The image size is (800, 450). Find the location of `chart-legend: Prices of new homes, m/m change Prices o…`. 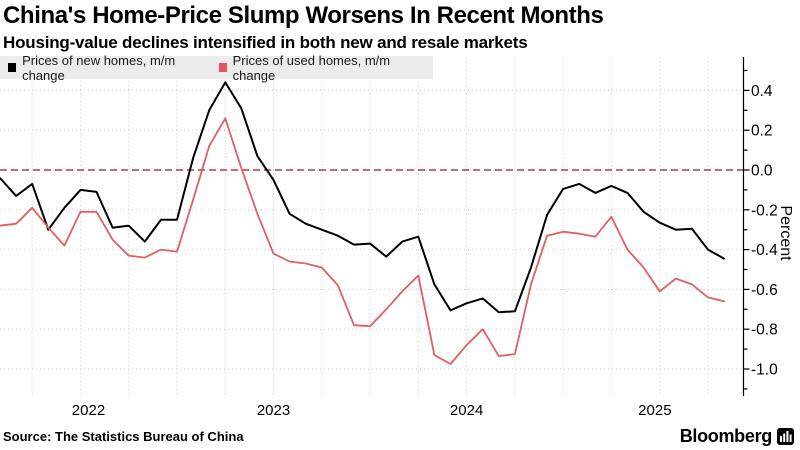

chart-legend: Prices of new homes, m/m change Prices o… is located at coordinates (216, 68).